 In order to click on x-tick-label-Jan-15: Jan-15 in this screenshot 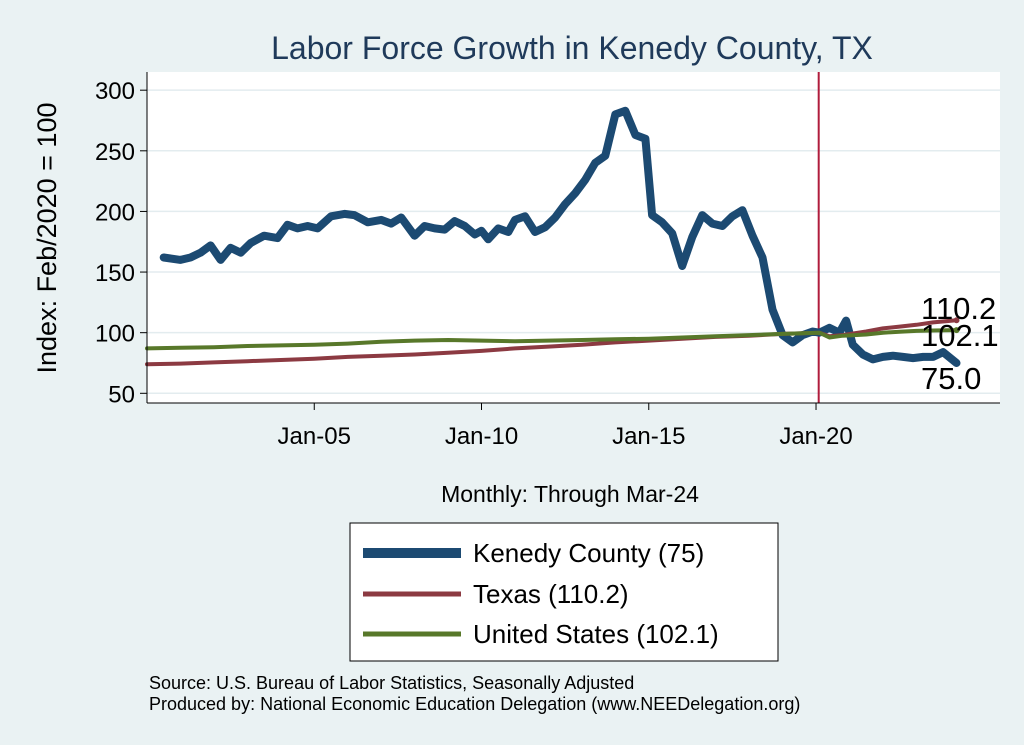, I will do `click(648, 436)`.